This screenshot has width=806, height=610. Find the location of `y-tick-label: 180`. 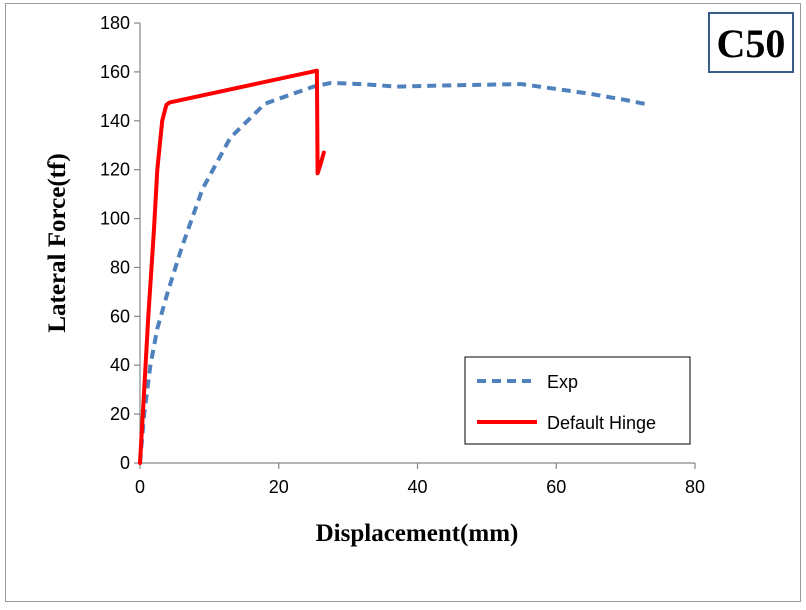

y-tick-label: 180 is located at coordinates (115, 23).